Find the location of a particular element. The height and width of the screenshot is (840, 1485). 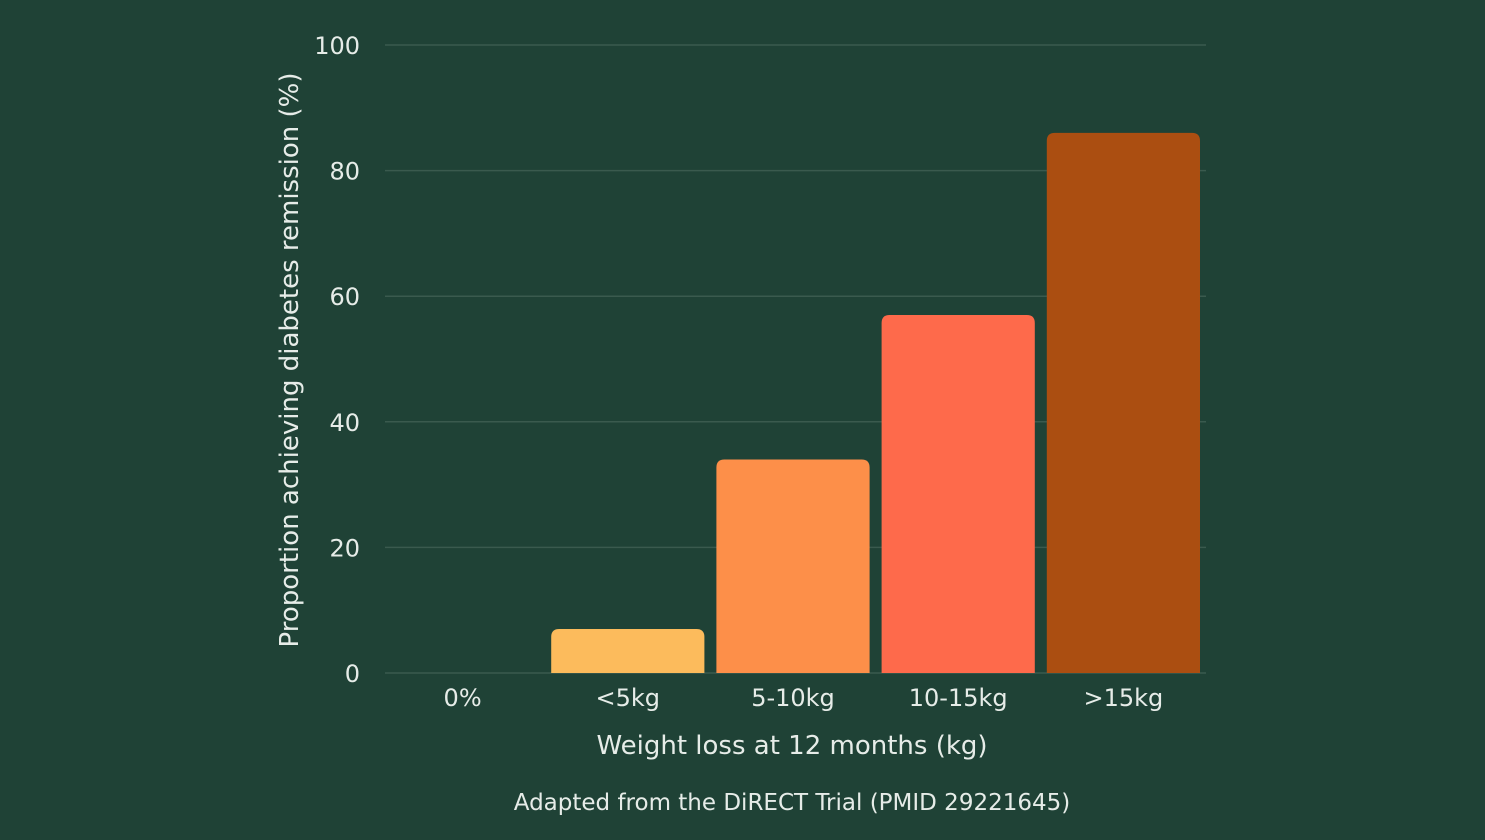

x-tick-label: >15kg is located at coordinates (1124, 698).